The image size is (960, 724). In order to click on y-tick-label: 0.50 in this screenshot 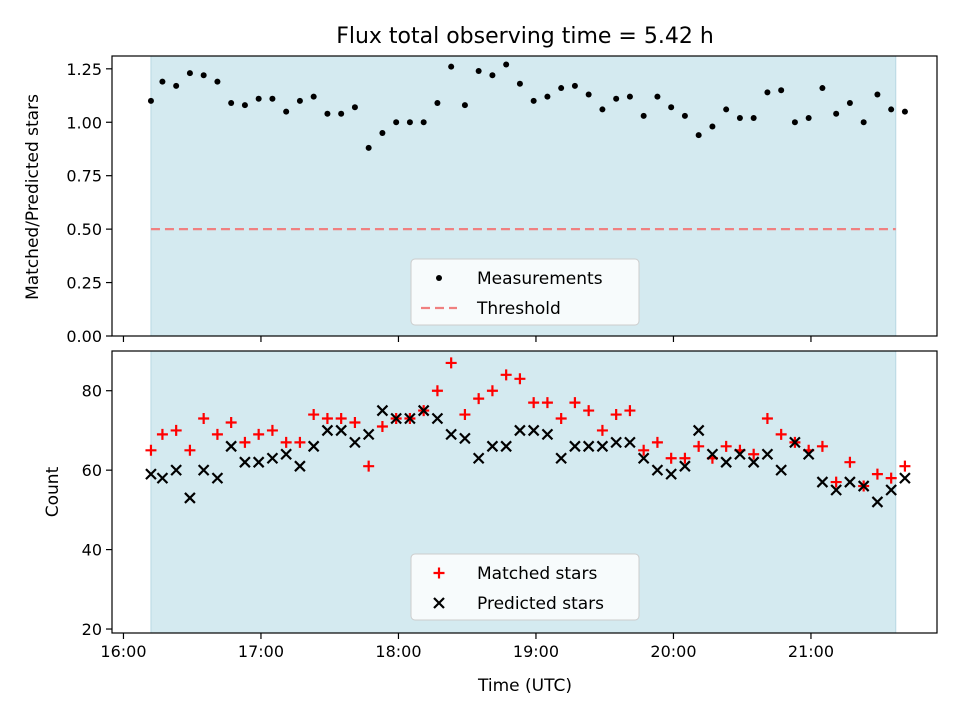, I will do `click(84, 229)`.